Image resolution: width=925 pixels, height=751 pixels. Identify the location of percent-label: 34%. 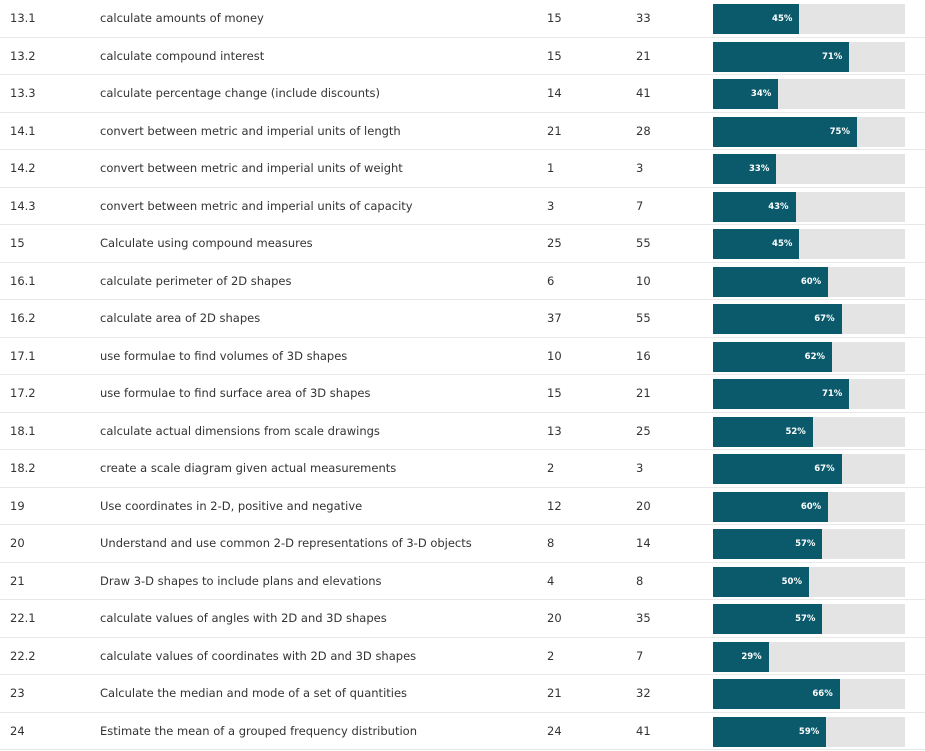
(761, 94).